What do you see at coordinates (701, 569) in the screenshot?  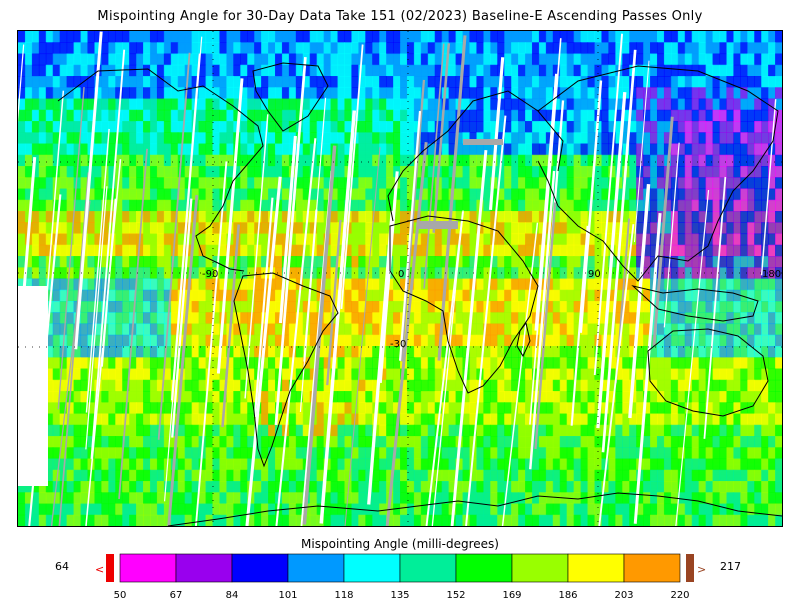 I see `colorbar-over-arrow: >` at bounding box center [701, 569].